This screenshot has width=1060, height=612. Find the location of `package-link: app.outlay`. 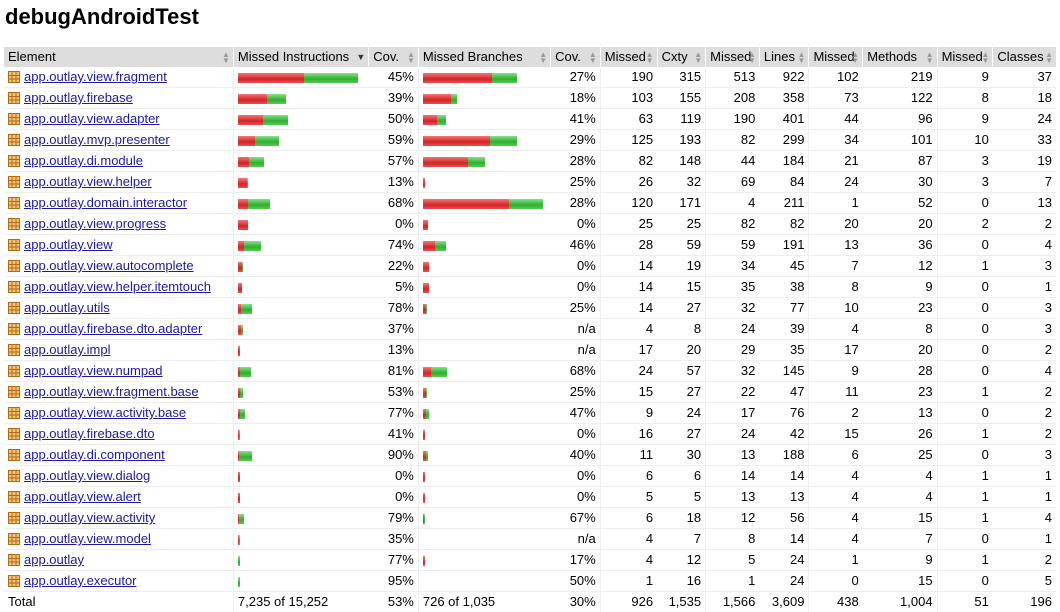

package-link: app.outlay is located at coordinates (54, 559).